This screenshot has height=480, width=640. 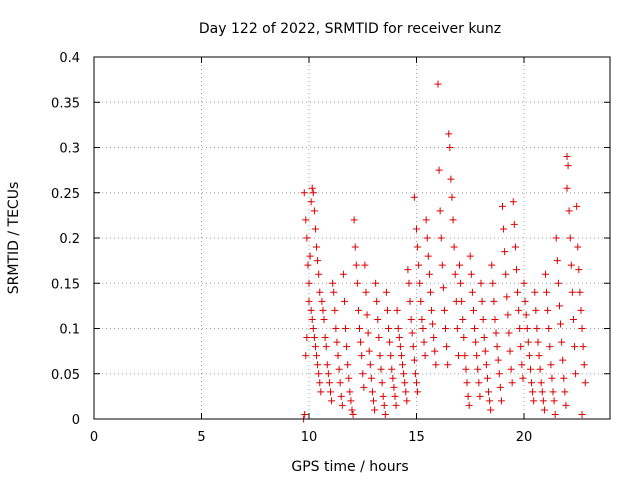 I want to click on x-tick-label: 5, so click(x=201, y=437).